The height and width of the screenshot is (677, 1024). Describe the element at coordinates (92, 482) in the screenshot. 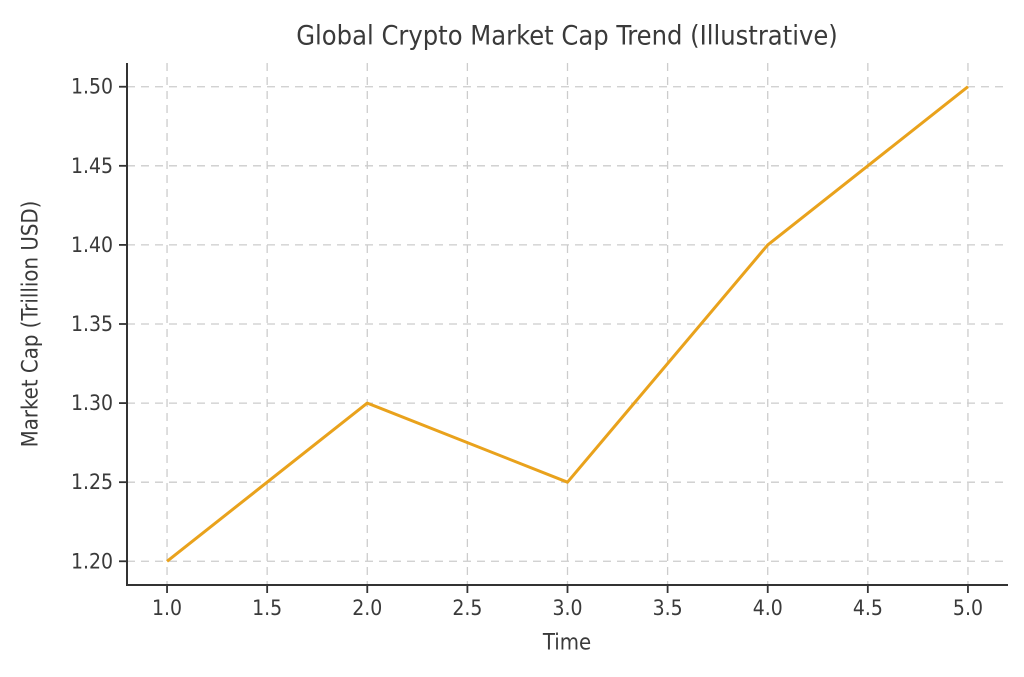

I see `y-tick-label: 1.25` at that location.